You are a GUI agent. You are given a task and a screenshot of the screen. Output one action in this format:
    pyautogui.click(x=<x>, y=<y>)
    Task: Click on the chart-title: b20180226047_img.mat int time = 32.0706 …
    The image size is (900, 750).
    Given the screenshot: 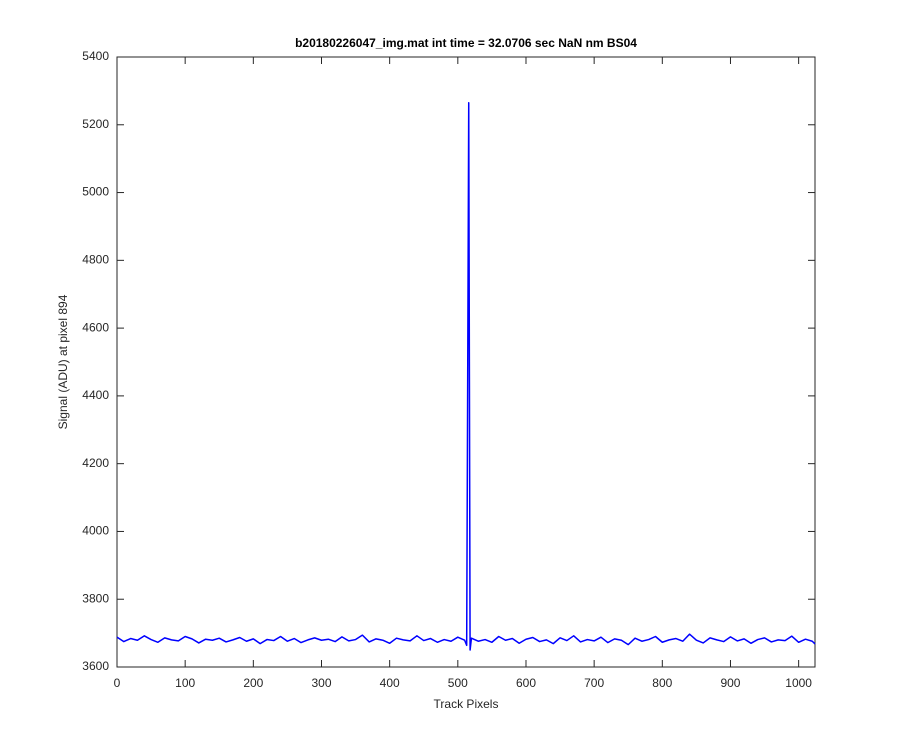 What is the action you would take?
    pyautogui.click(x=466, y=43)
    